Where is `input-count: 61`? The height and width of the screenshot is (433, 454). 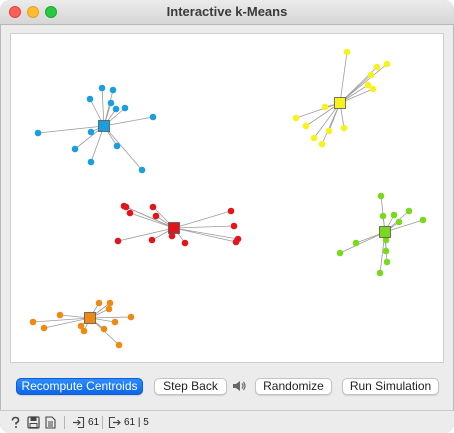 input-count: 61 is located at coordinates (94, 422).